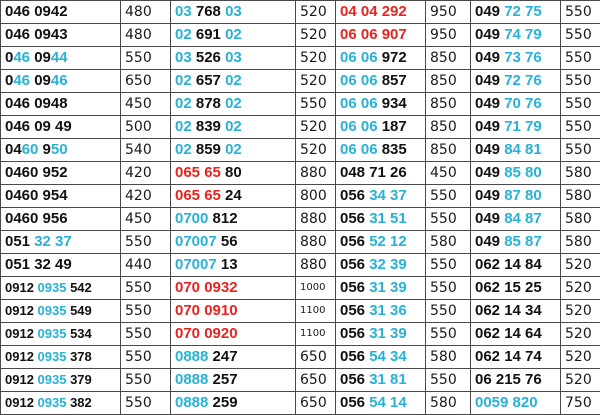 The width and height of the screenshot is (600, 415). I want to click on number-segment: 0888, so click(191, 402).